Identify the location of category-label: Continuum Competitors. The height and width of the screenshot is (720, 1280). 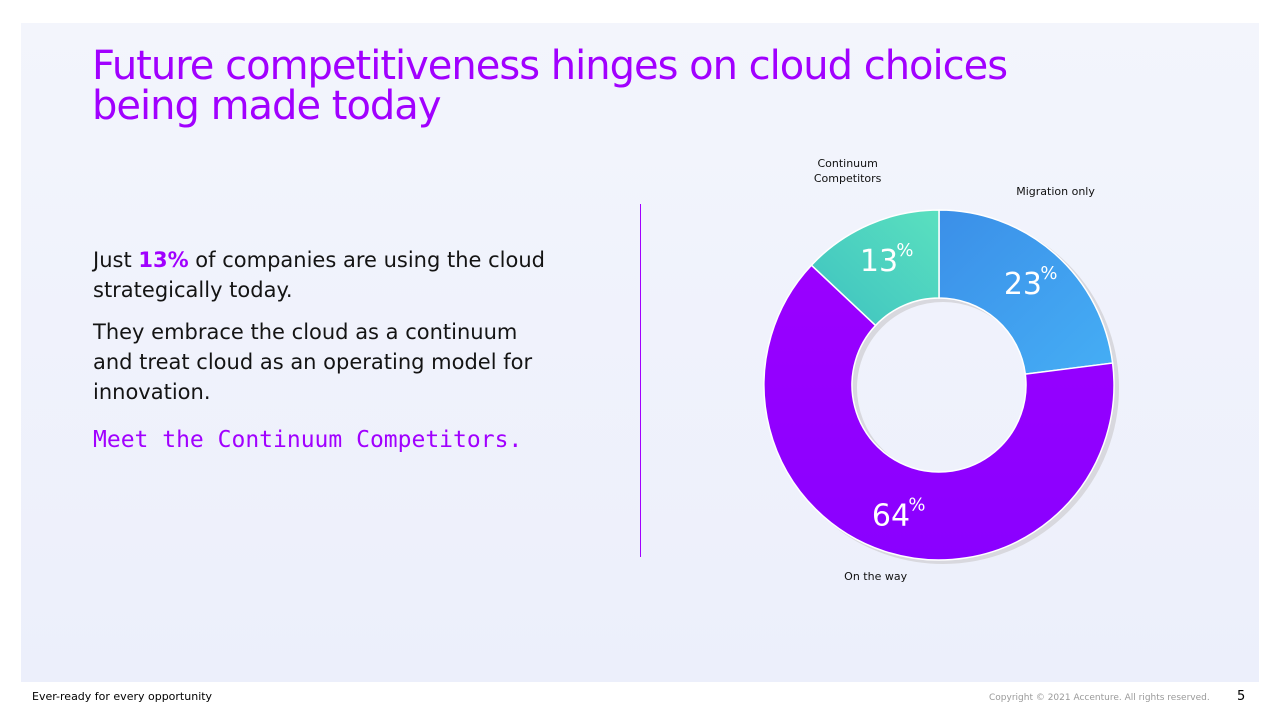
(848, 171).